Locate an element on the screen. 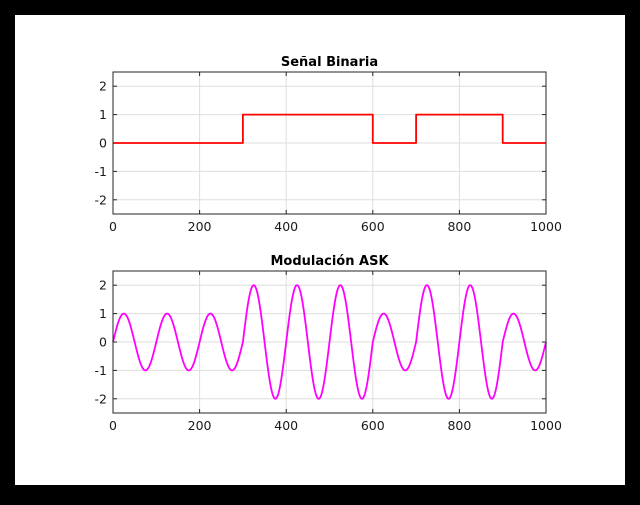 The height and width of the screenshot is (505, 640). binary-signal-x-tick-label: 600 is located at coordinates (373, 226).